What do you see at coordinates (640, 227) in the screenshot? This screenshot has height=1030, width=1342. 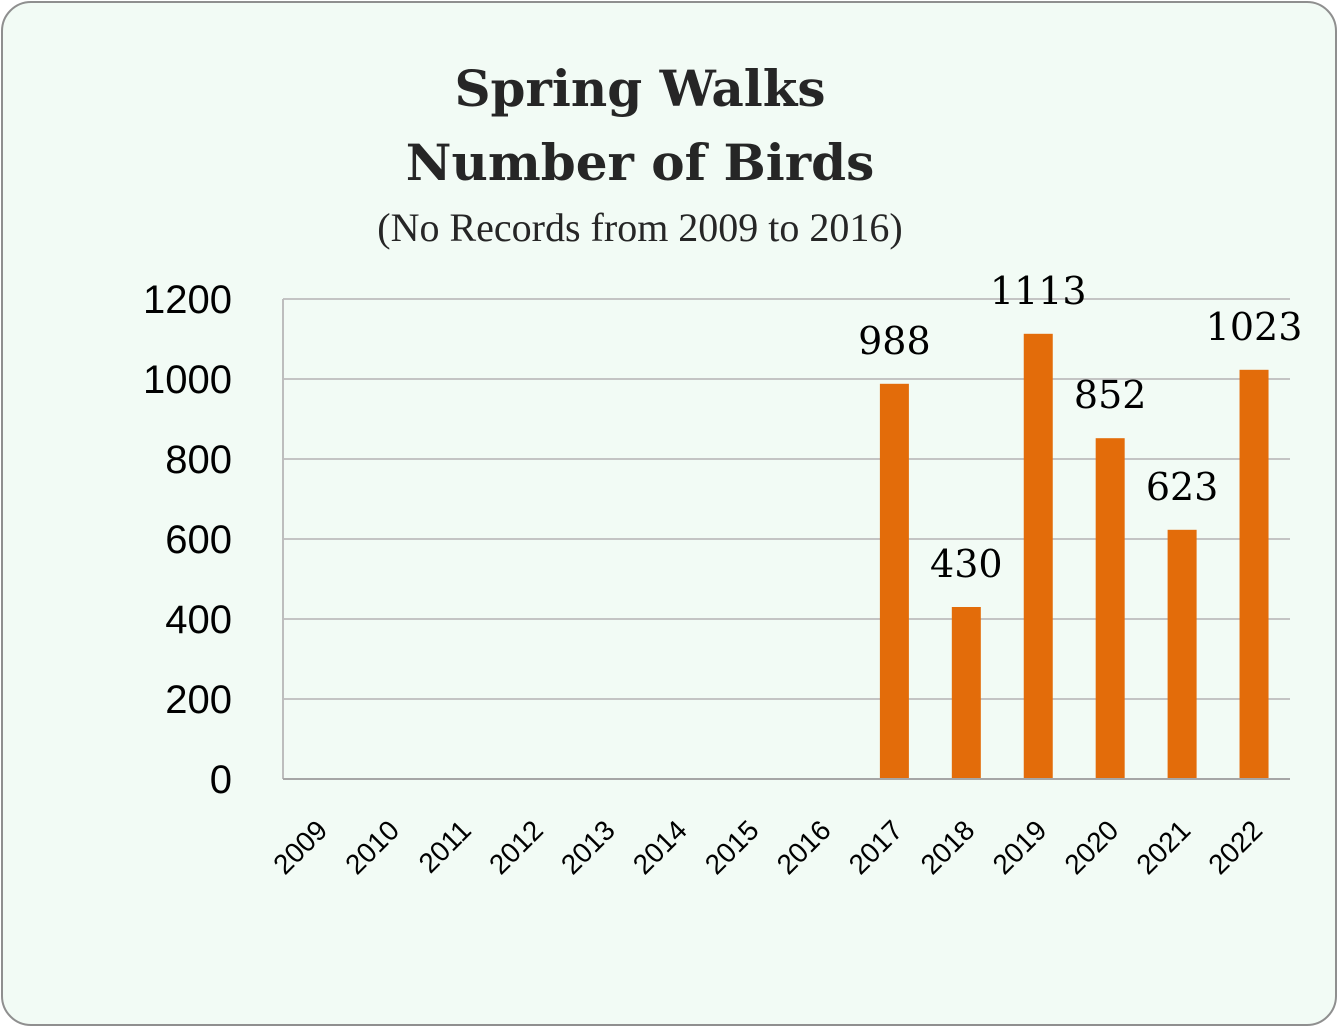 I see `chart-subtitle: (No Records from 2009 to 2016)` at bounding box center [640, 227].